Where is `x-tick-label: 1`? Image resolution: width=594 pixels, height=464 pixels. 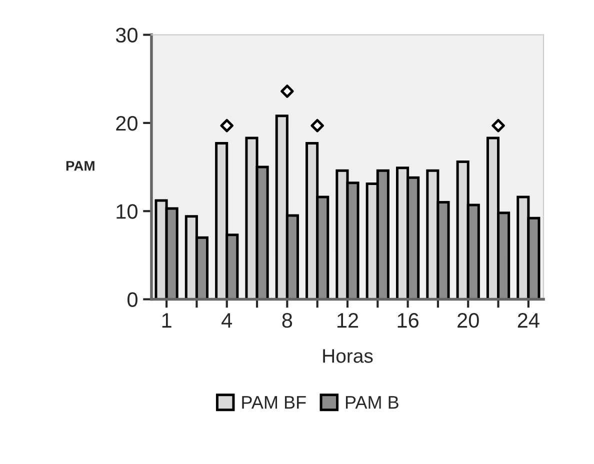 x-tick-label: 1 is located at coordinates (167, 320).